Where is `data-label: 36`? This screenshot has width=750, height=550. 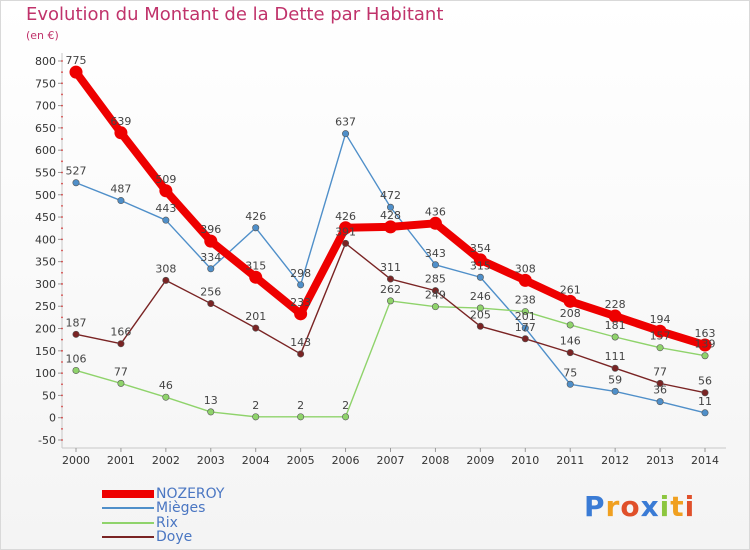 data-label: 36 is located at coordinates (660, 390).